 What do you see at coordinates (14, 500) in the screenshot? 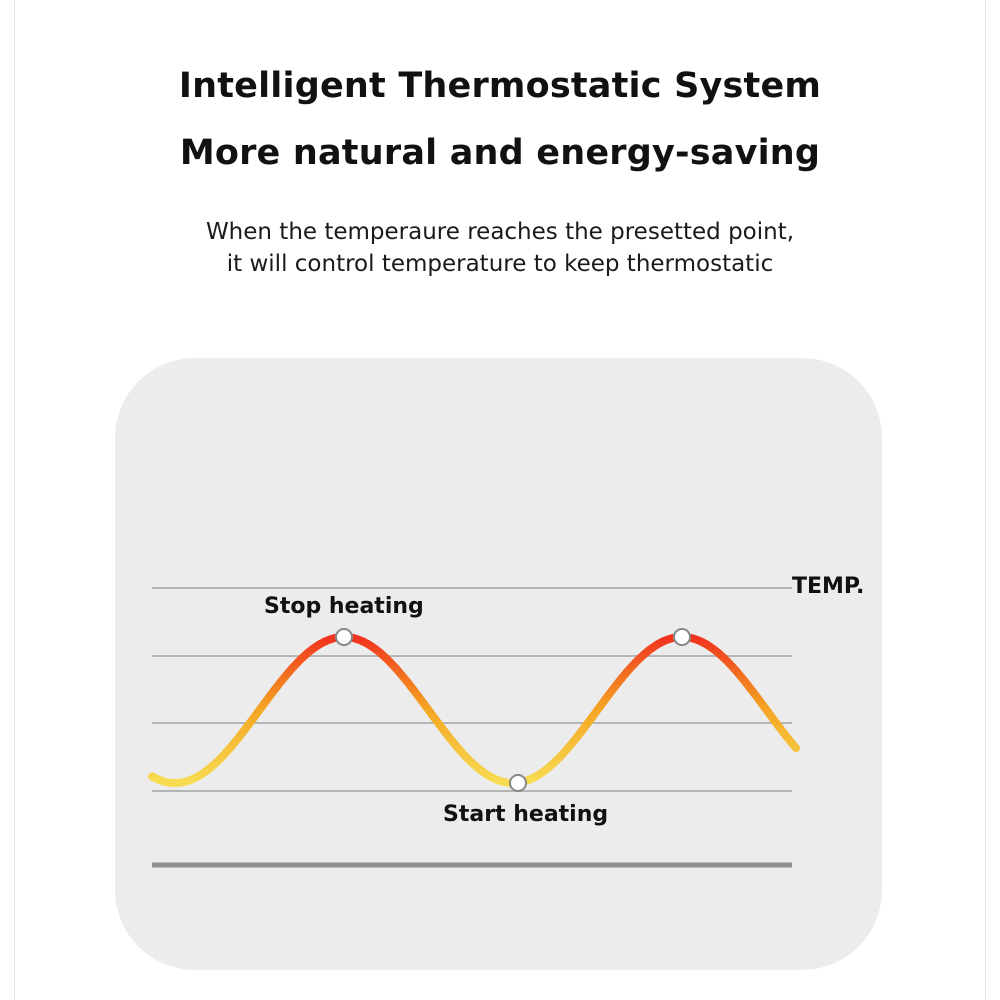
I see `page-edge-left` at bounding box center [14, 500].